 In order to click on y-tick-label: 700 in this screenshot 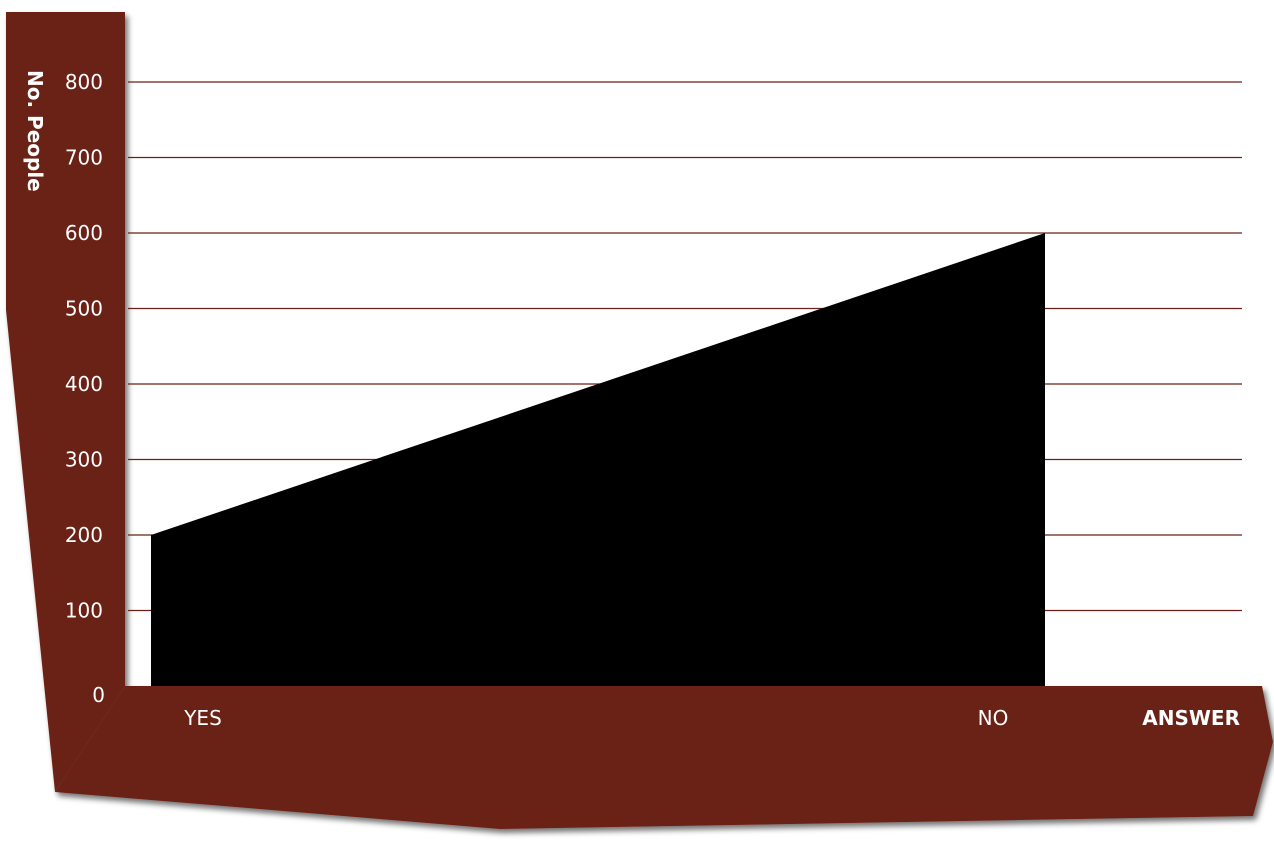, I will do `click(84, 158)`.